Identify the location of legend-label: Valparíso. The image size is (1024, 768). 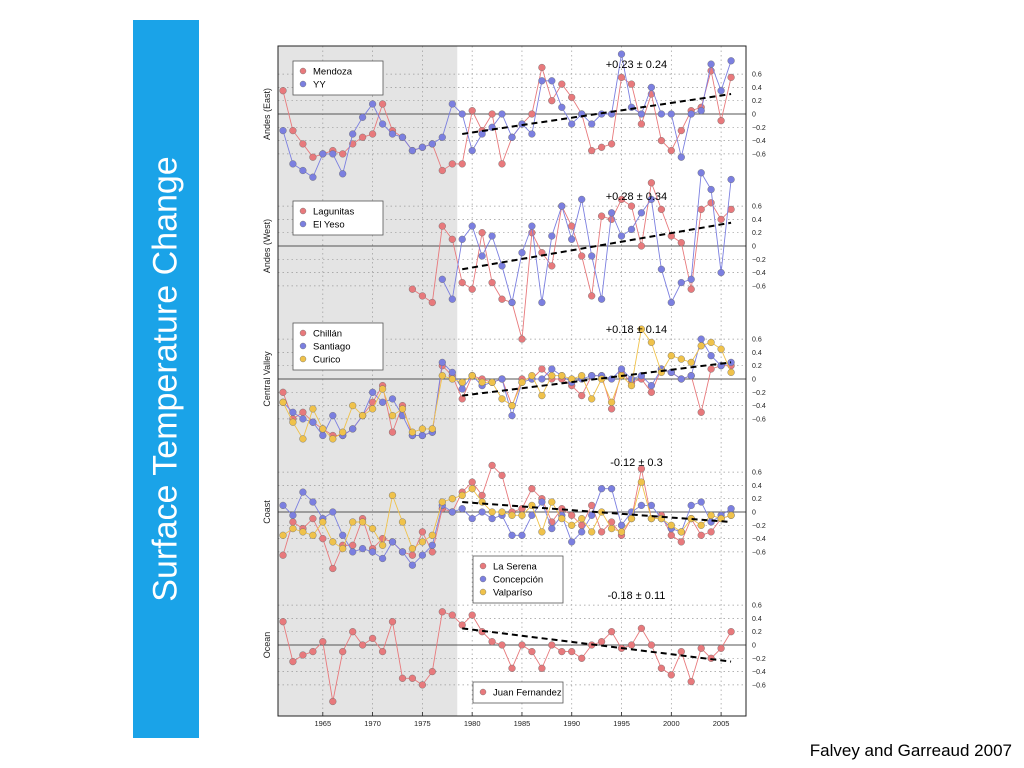
(512, 593).